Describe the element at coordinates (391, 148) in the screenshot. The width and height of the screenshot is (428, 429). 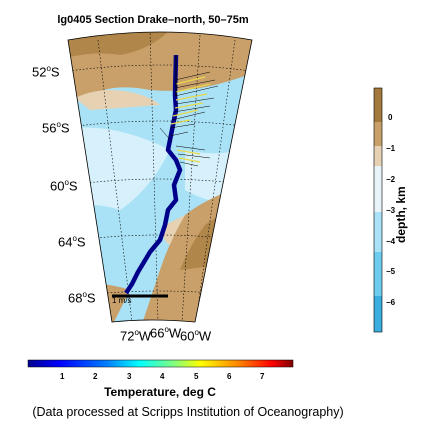
I see `depth-tick-1: −1` at that location.